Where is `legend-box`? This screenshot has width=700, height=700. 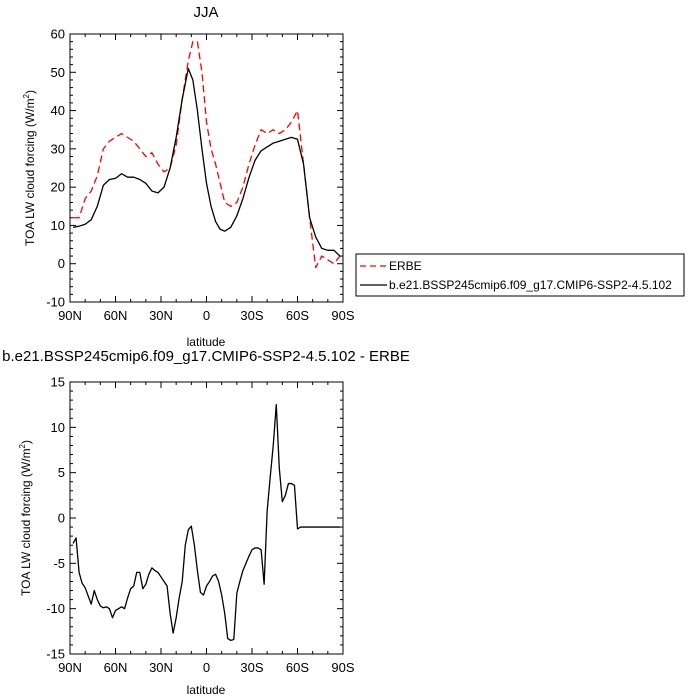 legend-box is located at coordinates (520, 275).